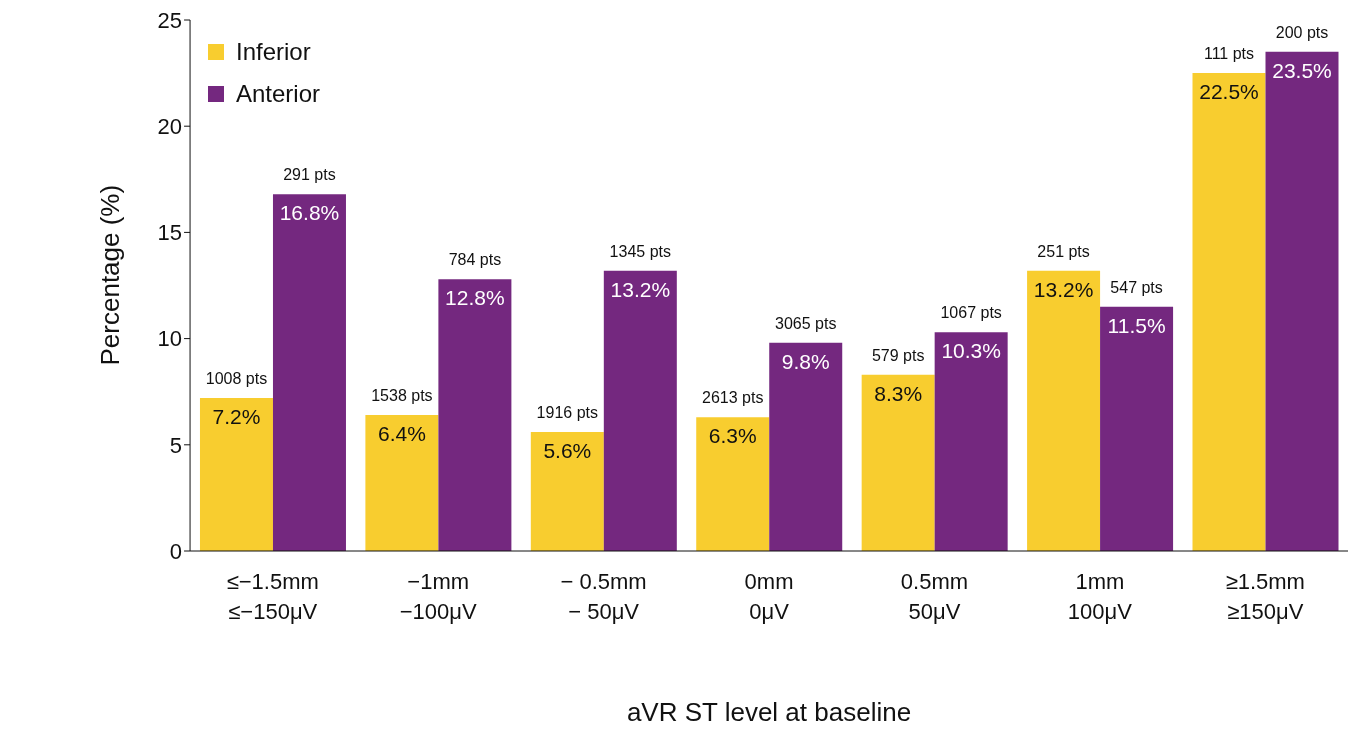 The height and width of the screenshot is (747, 1368). I want to click on x-tick-label: 1mm 100μV, so click(1100, 596).